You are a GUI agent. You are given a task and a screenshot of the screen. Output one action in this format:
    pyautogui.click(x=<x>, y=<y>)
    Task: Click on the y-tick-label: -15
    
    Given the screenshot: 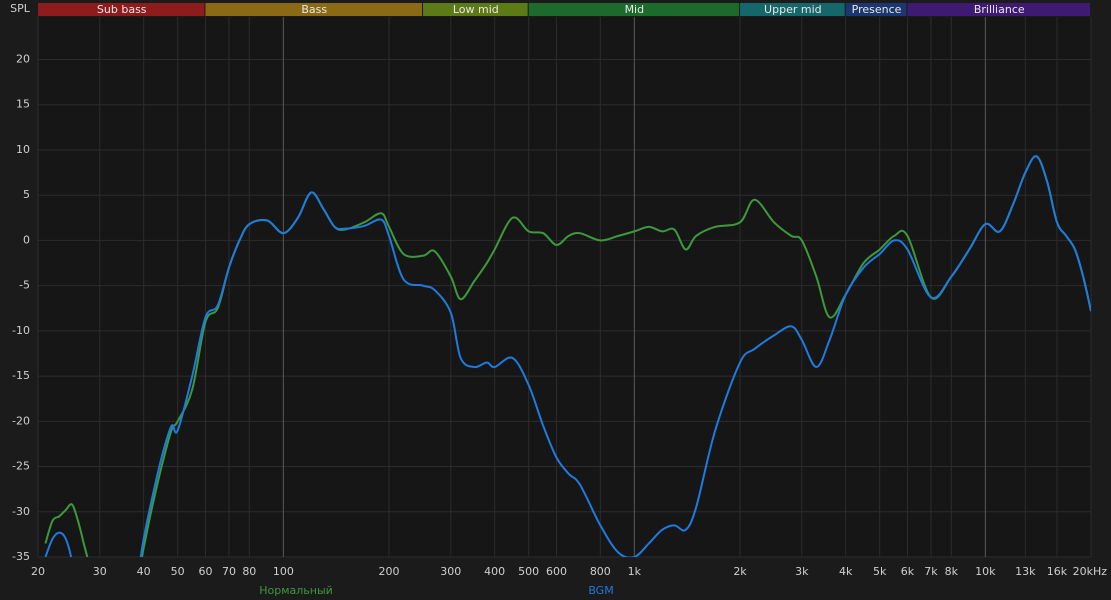 What is the action you would take?
    pyautogui.click(x=21, y=375)
    